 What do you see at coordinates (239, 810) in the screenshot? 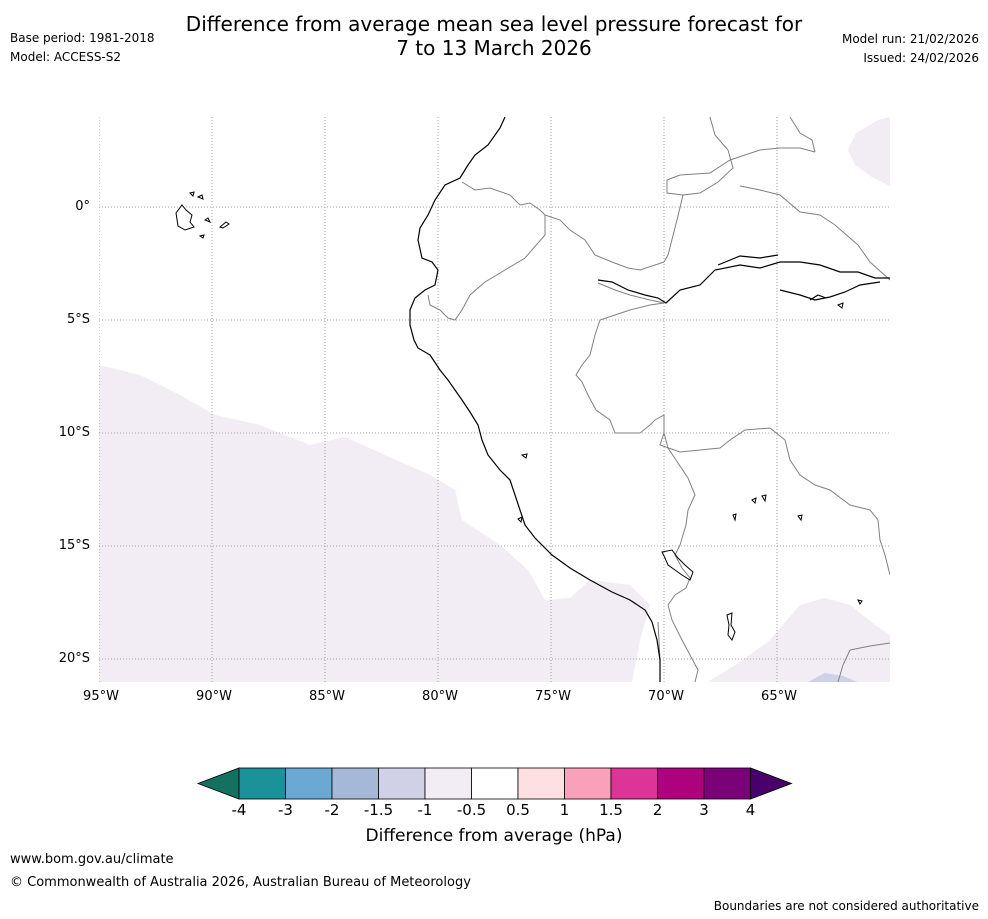
I see `colorbar-tick-label: -4` at bounding box center [239, 810].